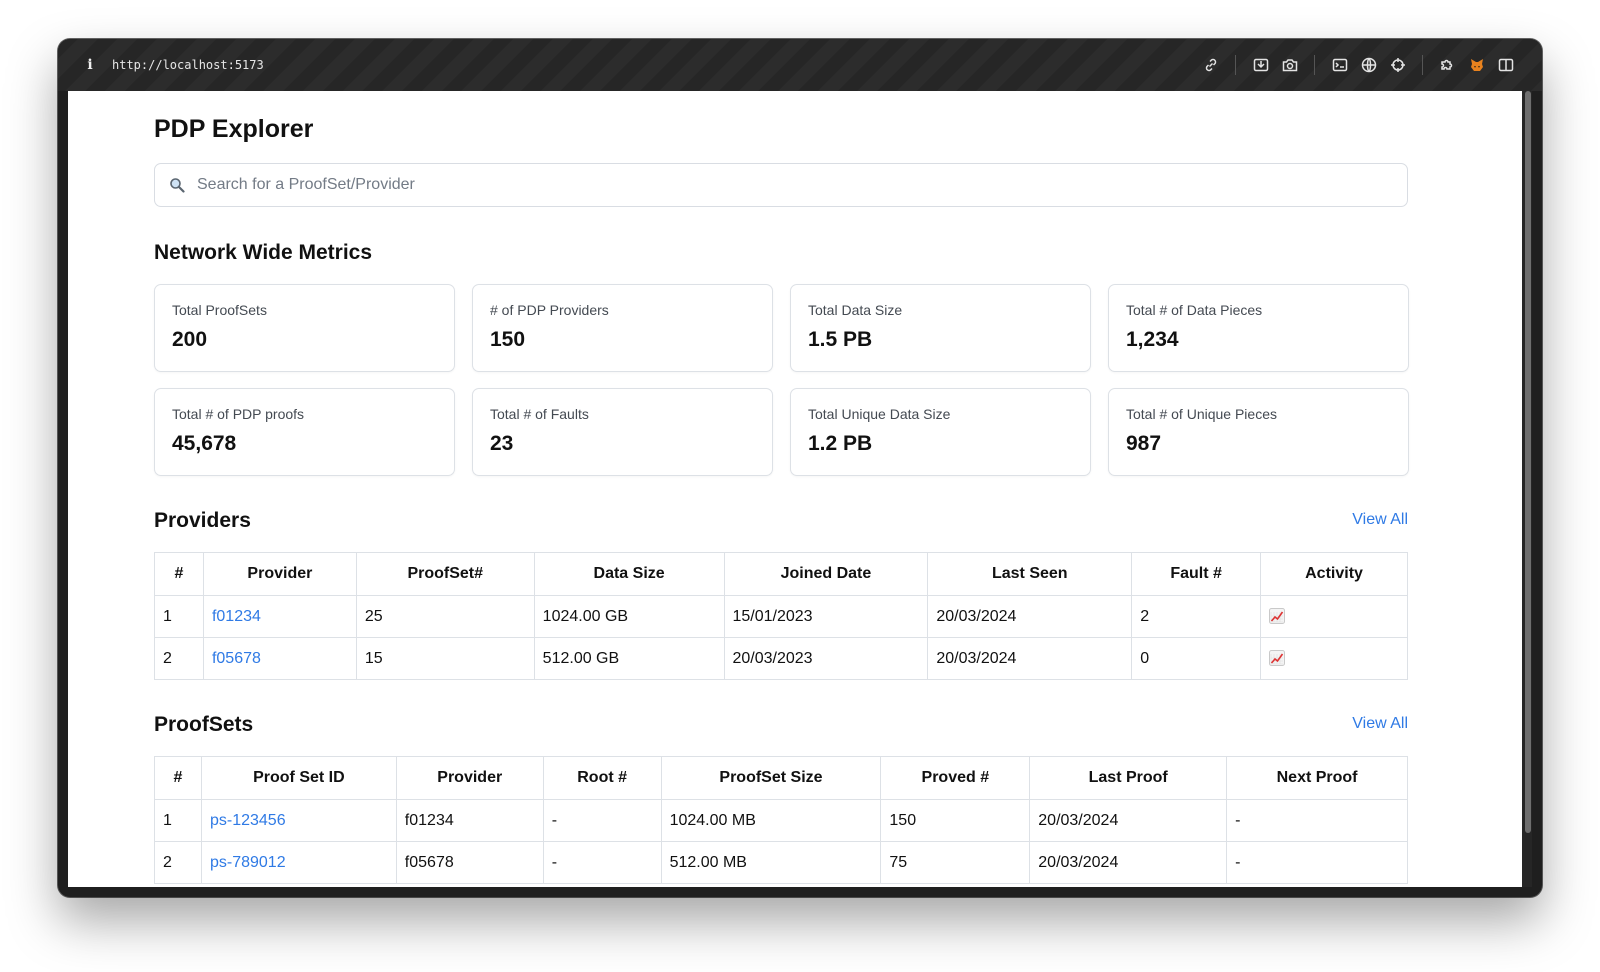  What do you see at coordinates (1152, 339) in the screenshot?
I see `metric-value: 1,234` at bounding box center [1152, 339].